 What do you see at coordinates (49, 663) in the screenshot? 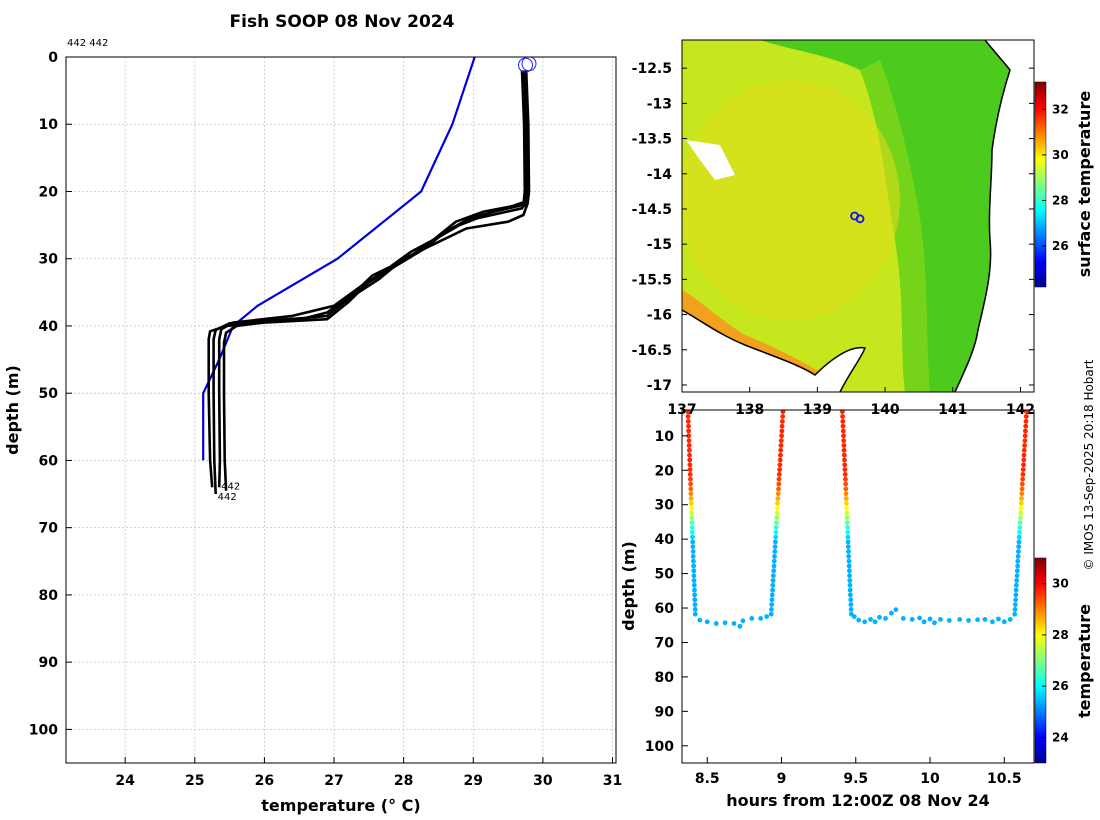
I see `profile-y-tick-label: 90` at bounding box center [49, 663].